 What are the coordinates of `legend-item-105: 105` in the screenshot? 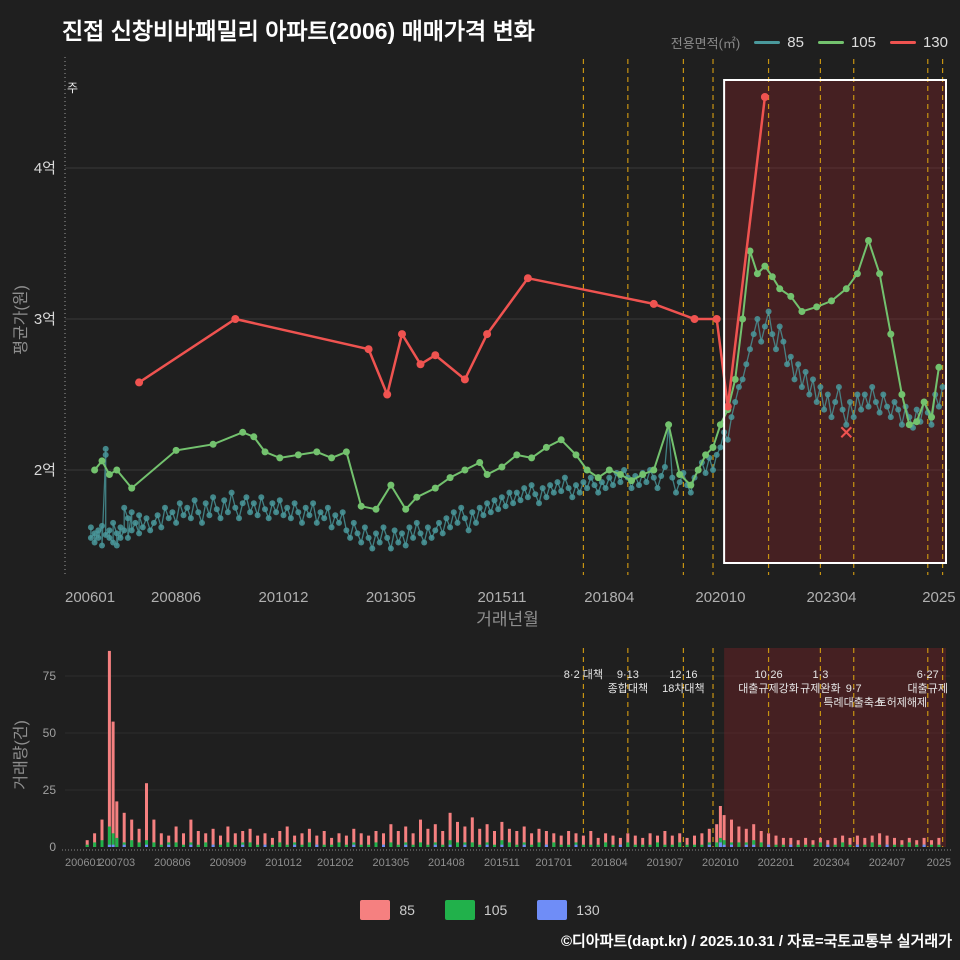 It's located at (846, 42).